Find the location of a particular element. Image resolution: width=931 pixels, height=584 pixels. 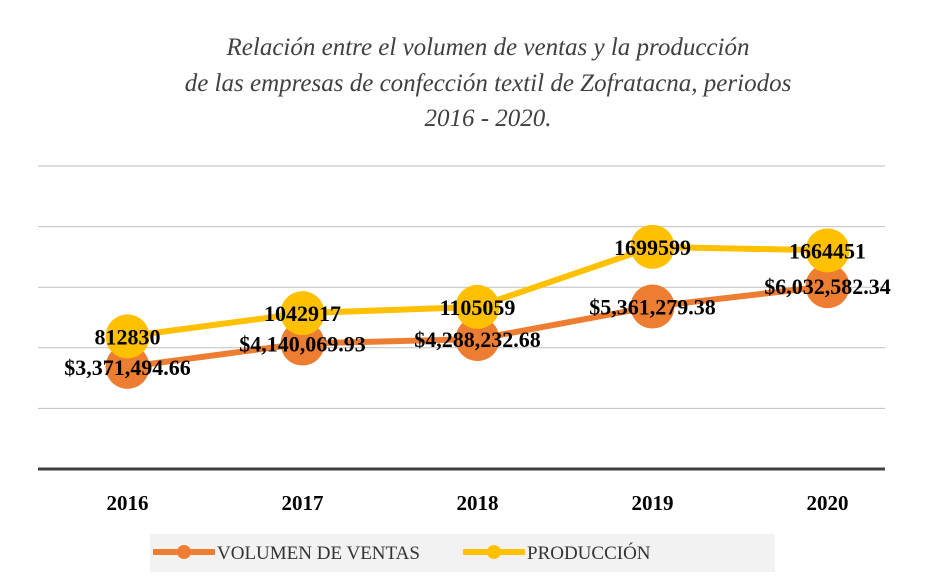

data-label: $3,371,494.66 is located at coordinates (127, 367).